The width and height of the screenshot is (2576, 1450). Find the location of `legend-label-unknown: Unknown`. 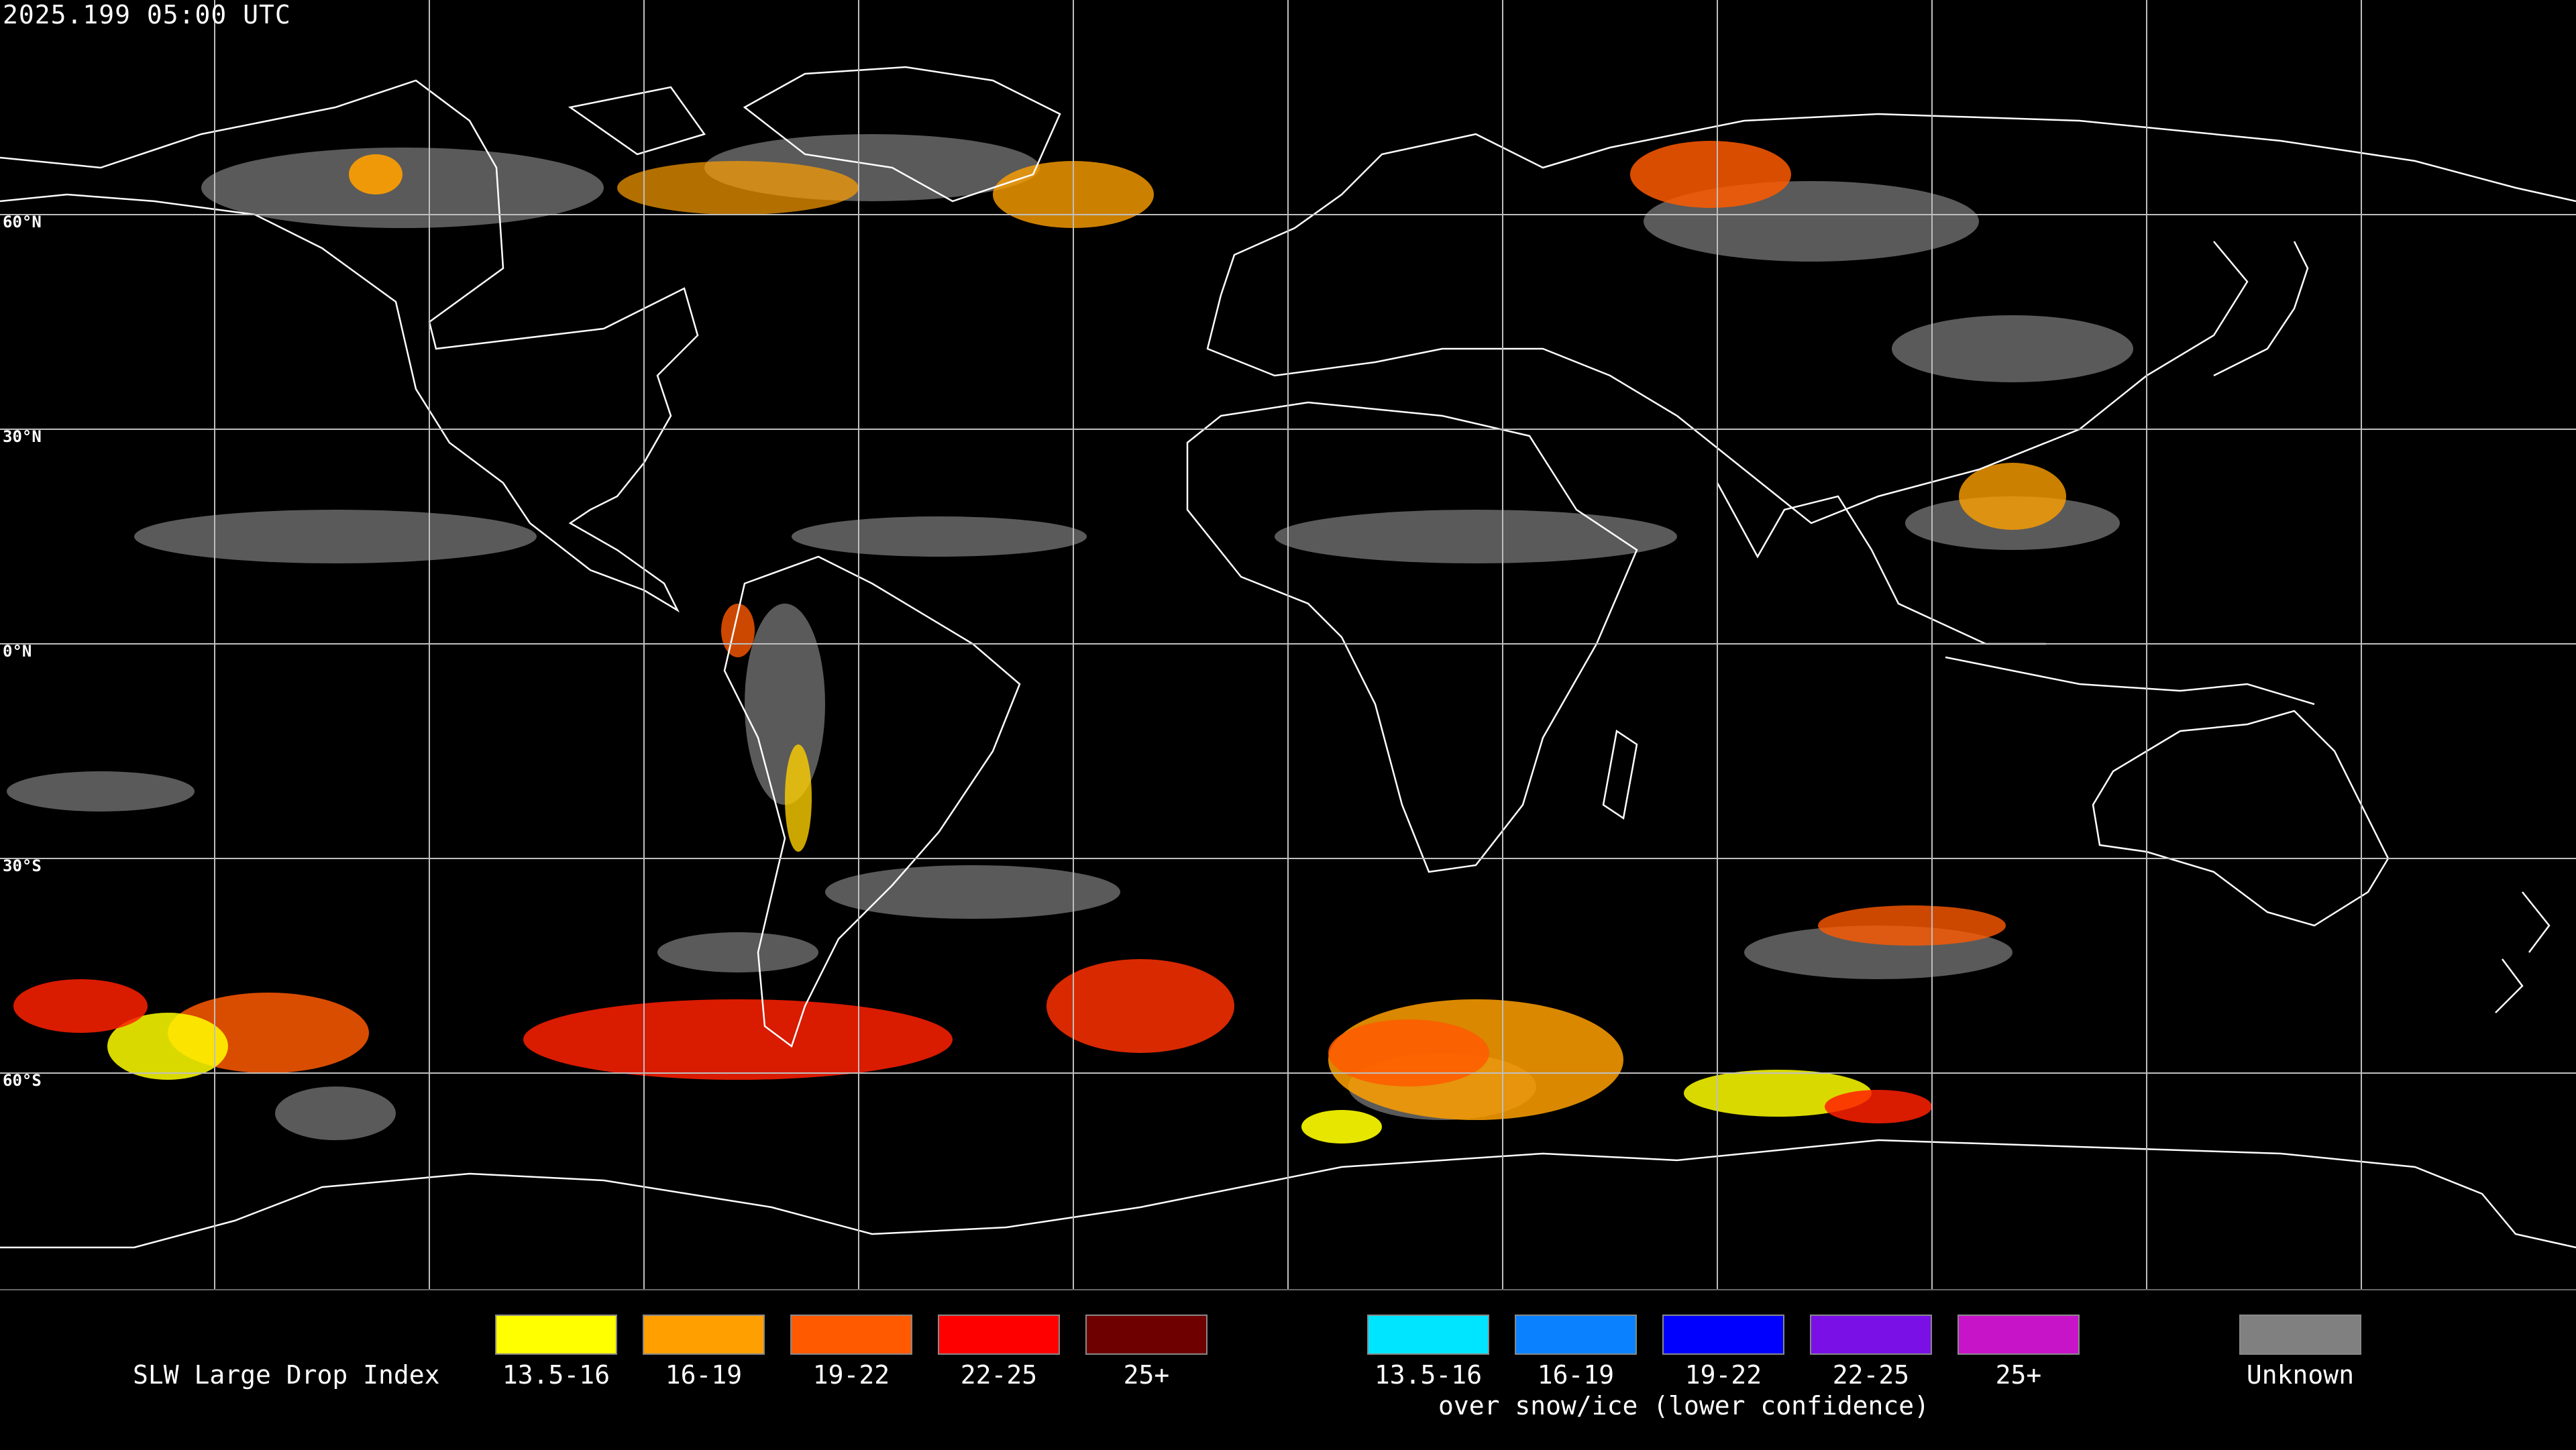

legend-label-unknown: Unknown is located at coordinates (2300, 1375).